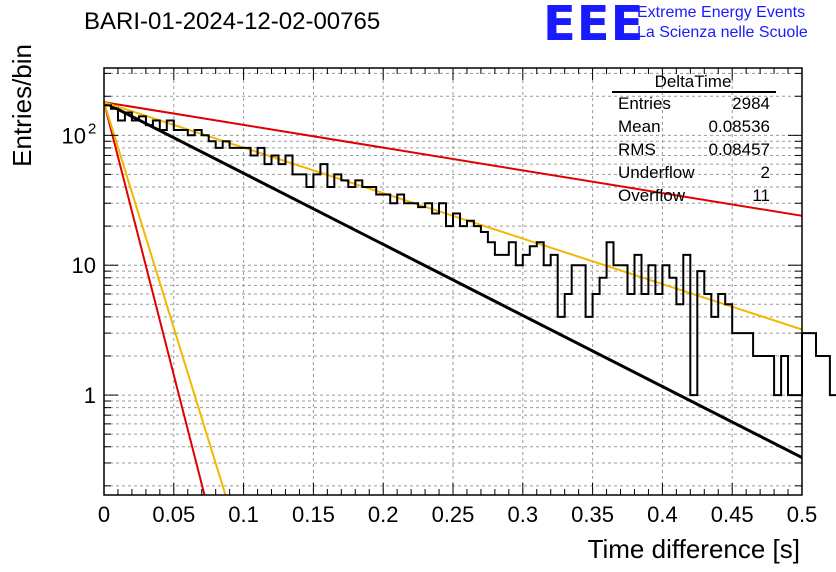  What do you see at coordinates (22, 105) in the screenshot?
I see `y-axis-label: Entries/bin` at bounding box center [22, 105].